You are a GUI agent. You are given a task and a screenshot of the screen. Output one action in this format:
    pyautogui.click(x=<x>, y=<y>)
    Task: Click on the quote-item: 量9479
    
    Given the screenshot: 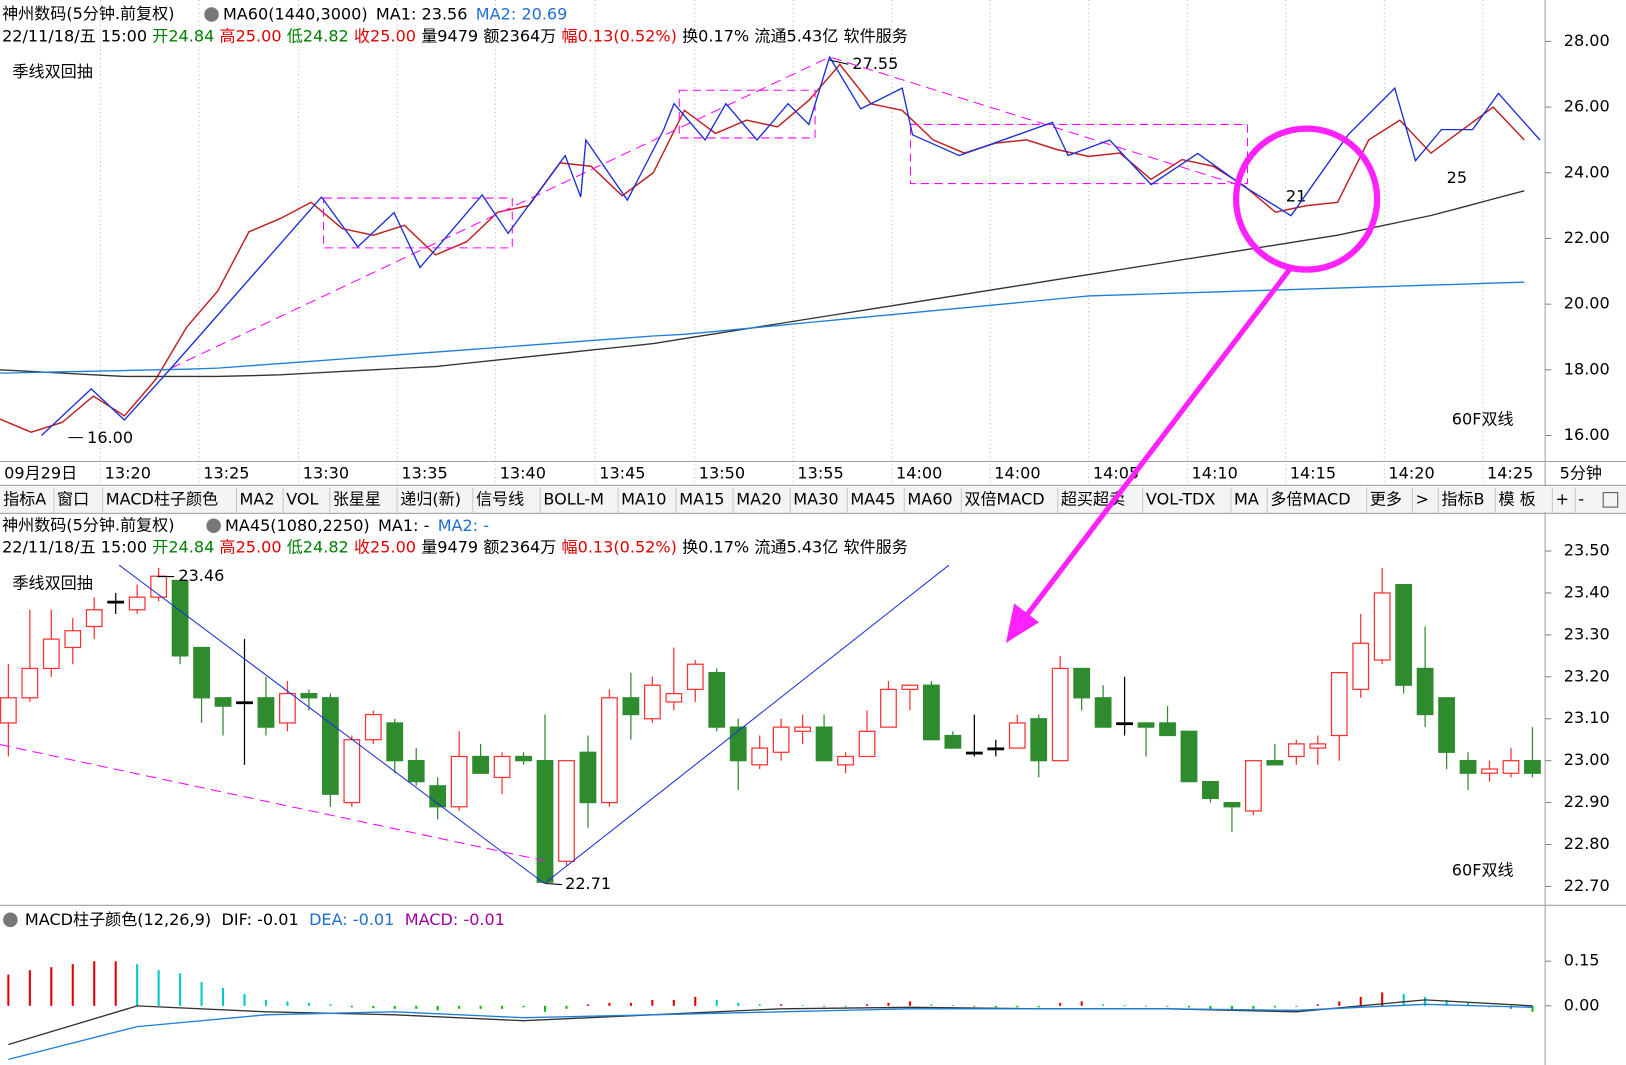 What is the action you would take?
    pyautogui.click(x=449, y=546)
    